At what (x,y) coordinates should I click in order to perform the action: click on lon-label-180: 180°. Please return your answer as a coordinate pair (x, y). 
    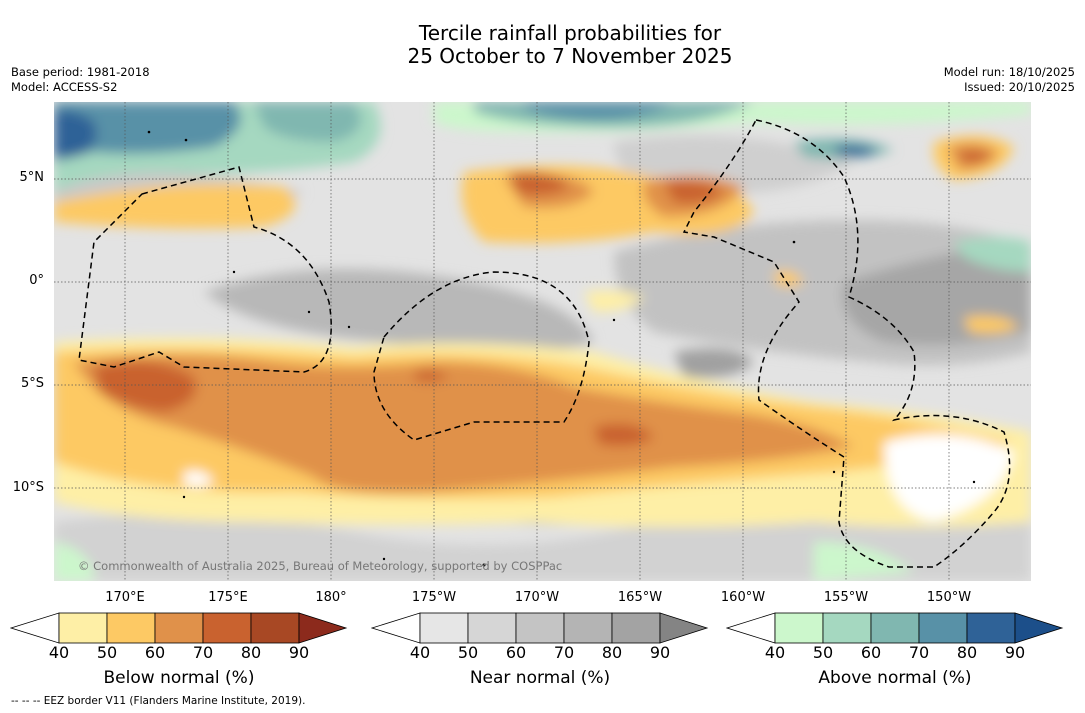
    Looking at the image, I should click on (331, 597).